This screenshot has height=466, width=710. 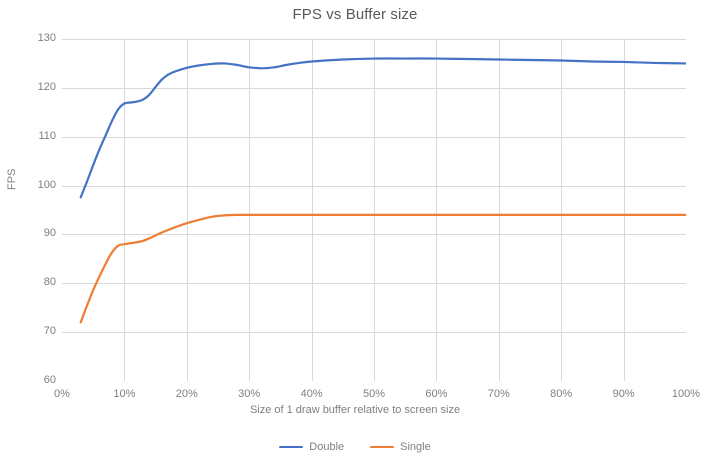 I want to click on y-tick-label: 70, so click(x=49, y=331).